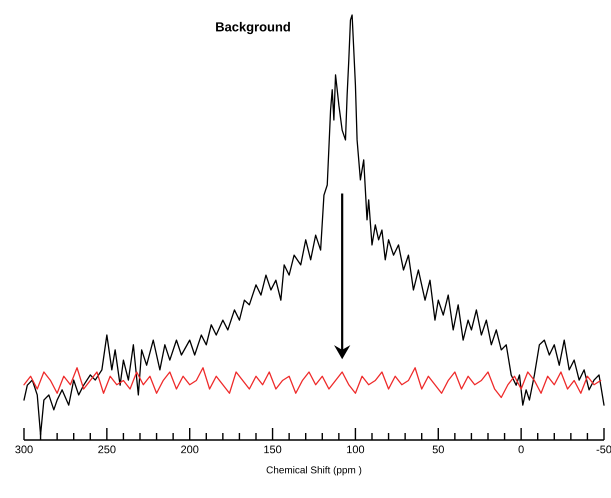 This screenshot has width=611, height=498. I want to click on x-tick-label: 0, so click(521, 450).